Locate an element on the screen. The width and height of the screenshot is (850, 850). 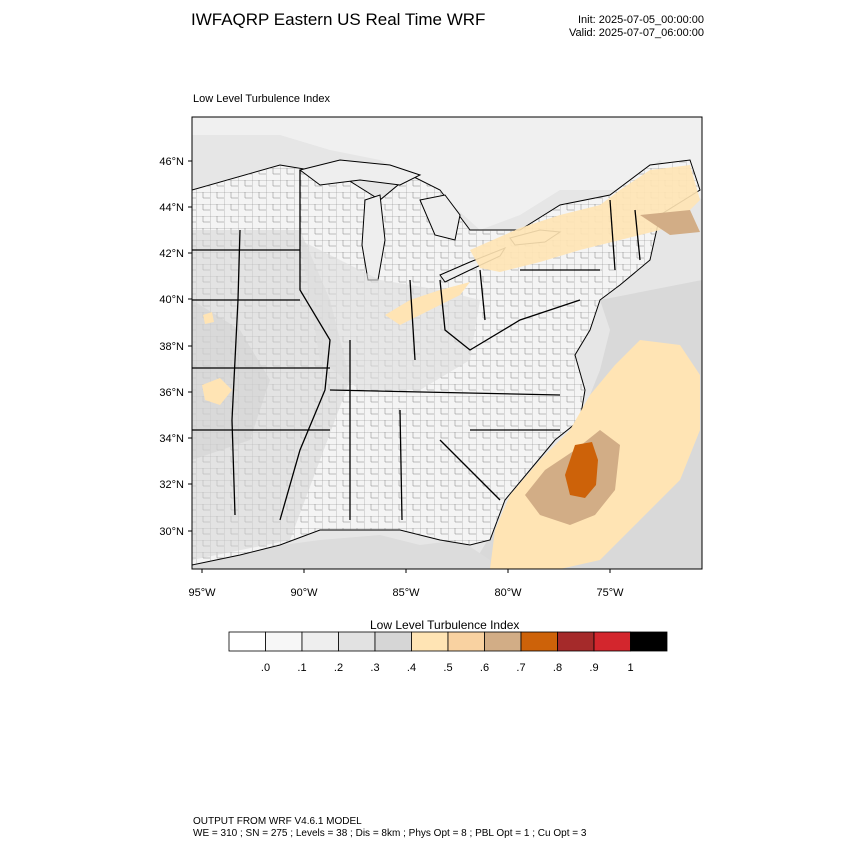
colorbar-label: .3 is located at coordinates (374, 668).